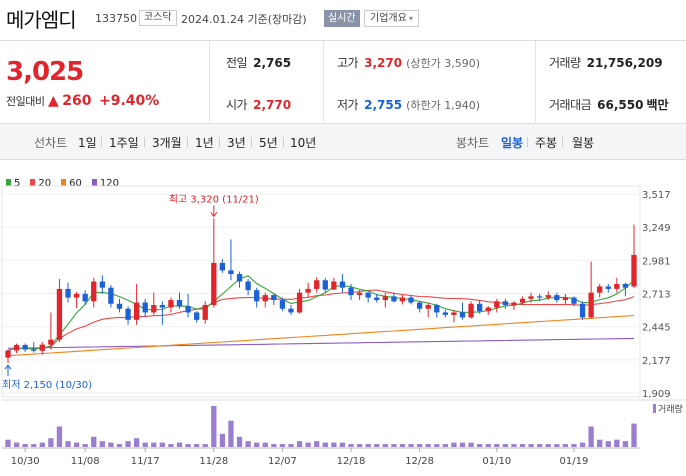  Describe the element at coordinates (258, 62) in the screenshot. I see `prev-close: 전일 2,765` at that location.